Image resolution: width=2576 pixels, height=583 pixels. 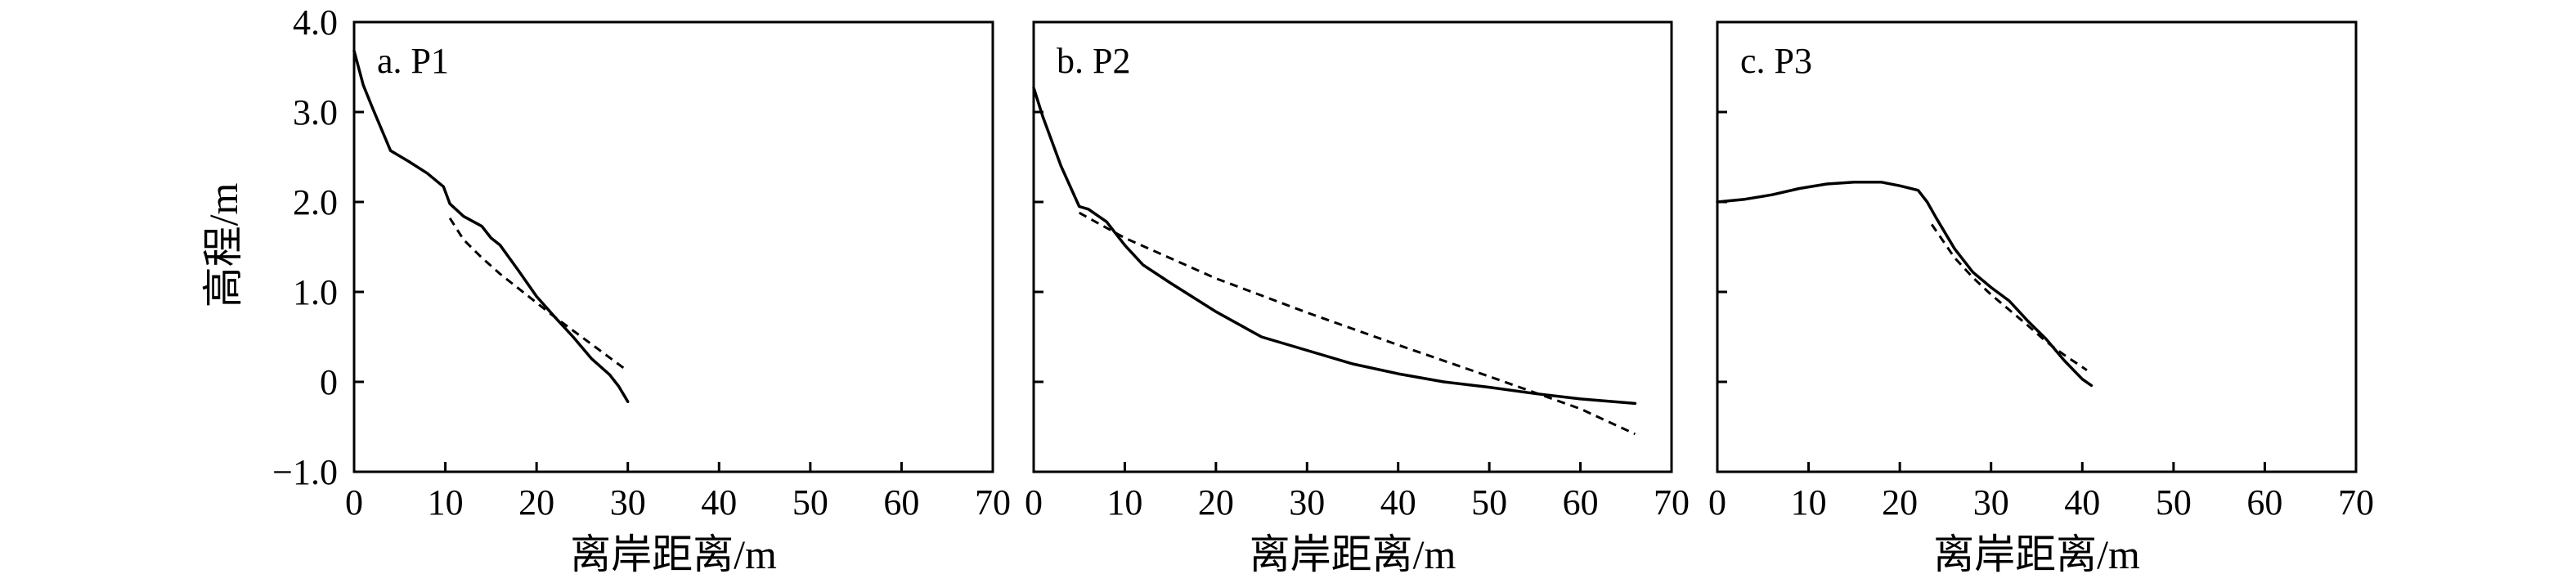 I want to click on panel-label: c. P3, so click(x=1776, y=61).